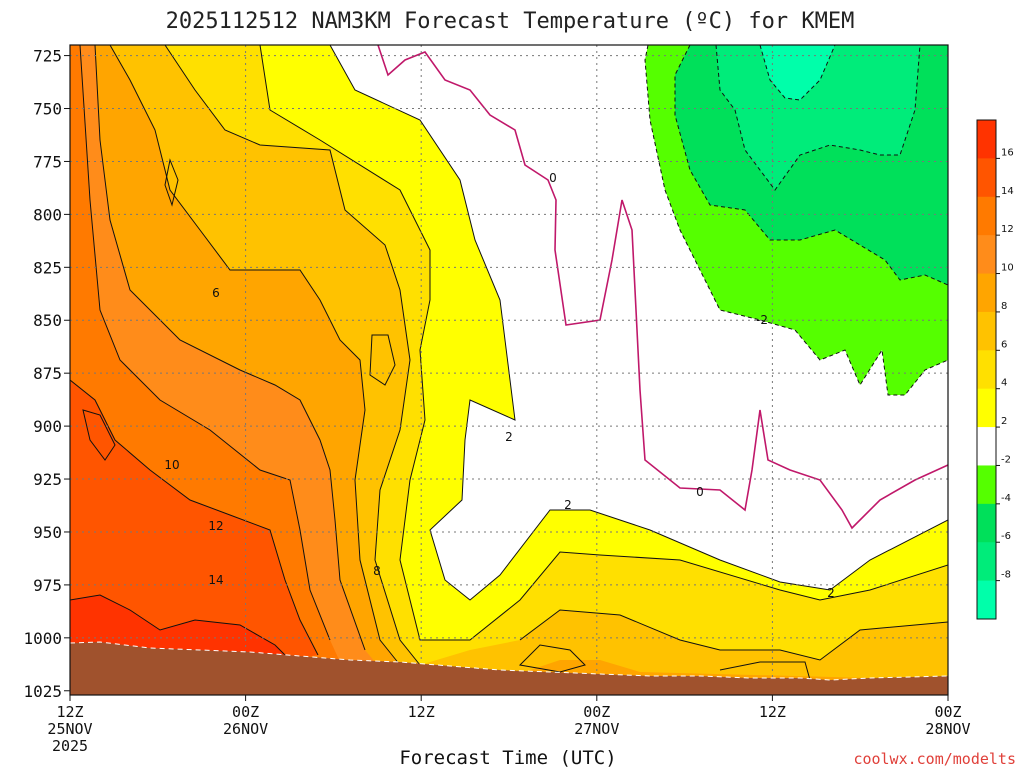 Image resolution: width=1024 pixels, height=768 pixels. What do you see at coordinates (818, 117) in the screenshot?
I see `temp-fill-m8-m6` at bounding box center [818, 117].